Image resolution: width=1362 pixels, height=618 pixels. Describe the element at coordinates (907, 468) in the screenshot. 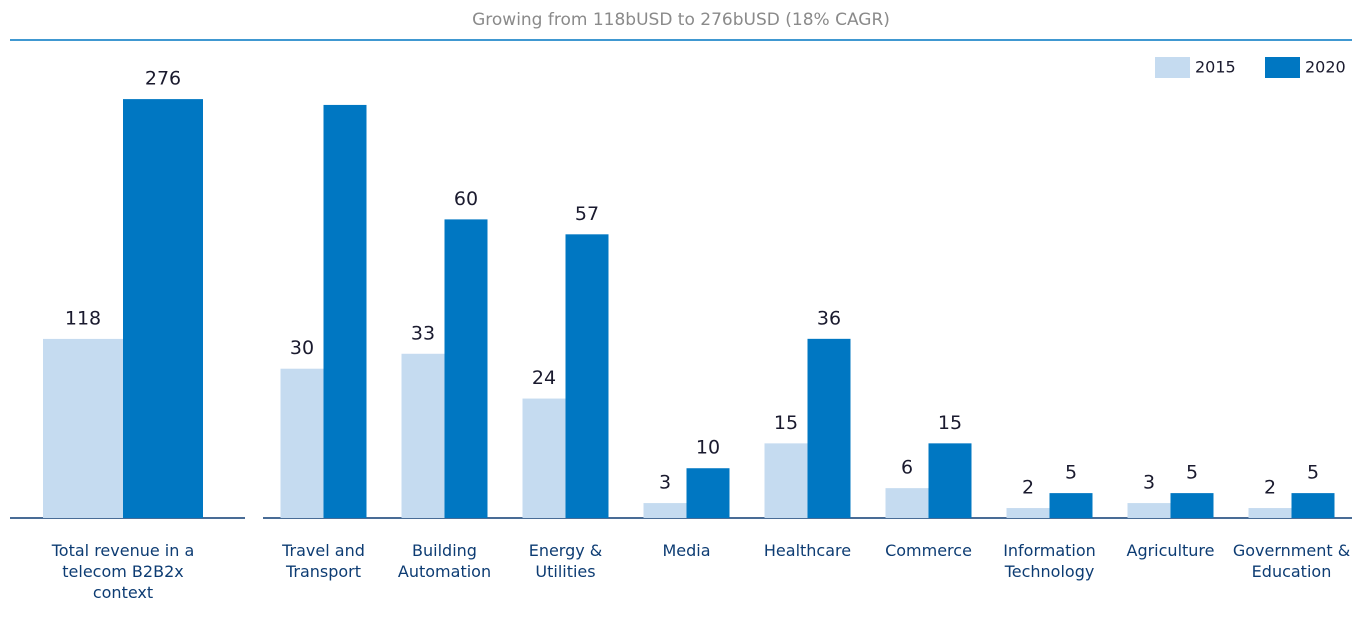

I see `value-label: 6` at that location.